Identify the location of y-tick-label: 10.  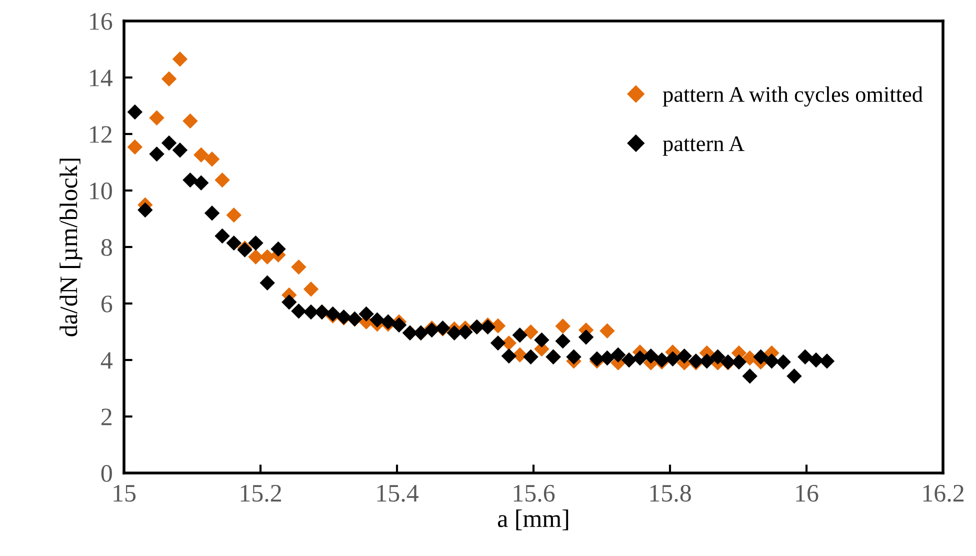
(101, 191).